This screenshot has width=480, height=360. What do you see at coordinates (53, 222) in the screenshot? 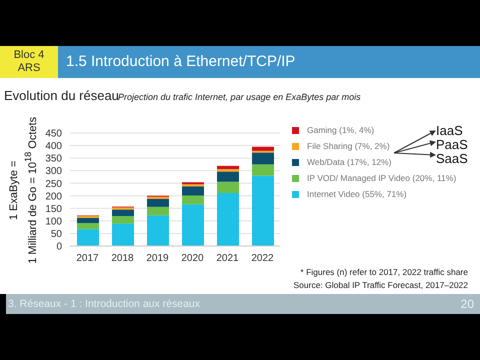
I see `y-tick-label: 100` at bounding box center [53, 222].